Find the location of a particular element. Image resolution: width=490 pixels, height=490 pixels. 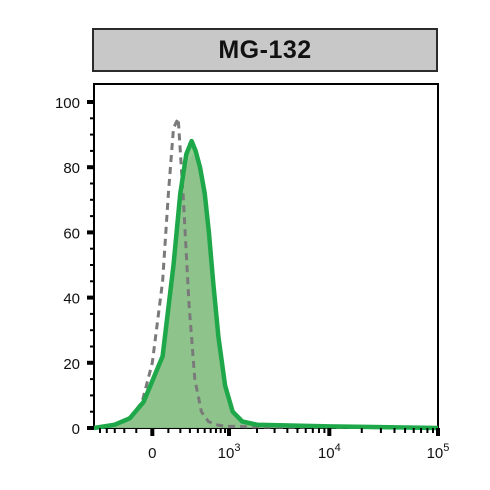

x-tick-label-3: 10⁵ is located at coordinates (438, 452).